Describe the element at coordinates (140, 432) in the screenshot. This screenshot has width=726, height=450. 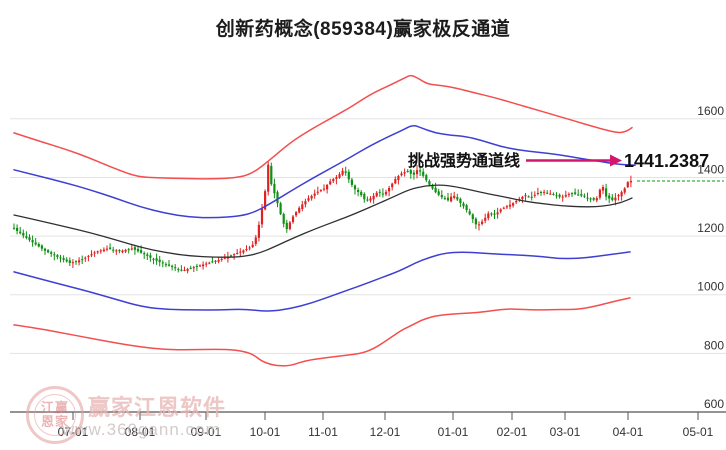
I see `x-axis-tick-label: 08-01` at that location.